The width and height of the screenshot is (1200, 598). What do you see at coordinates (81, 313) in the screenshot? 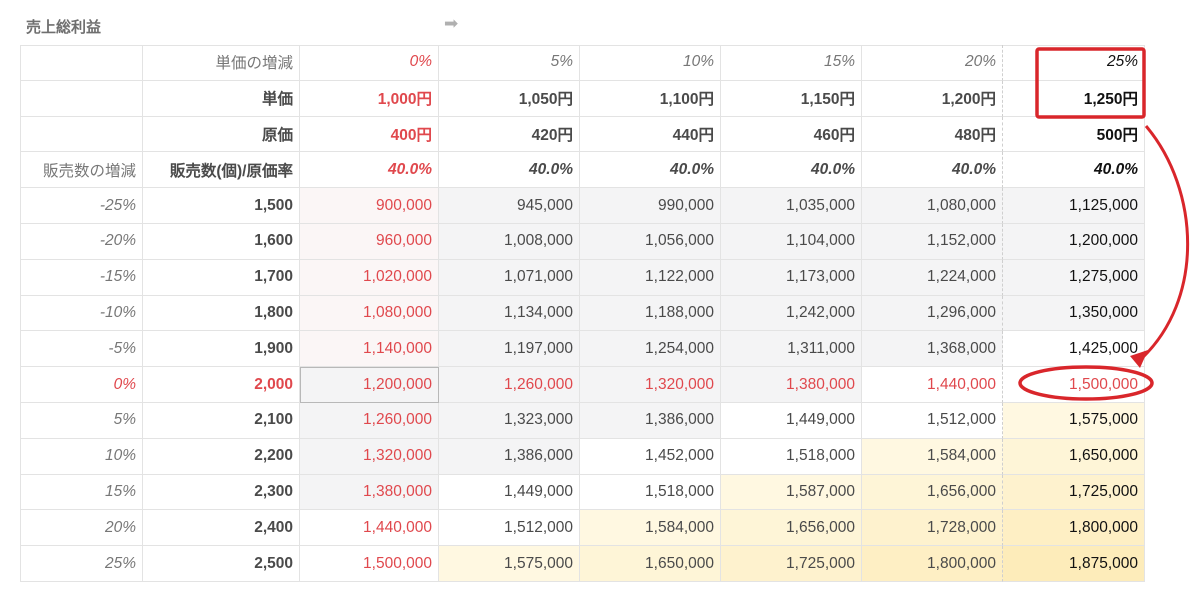
I see `sales-change-cell: -10%` at bounding box center [81, 313].